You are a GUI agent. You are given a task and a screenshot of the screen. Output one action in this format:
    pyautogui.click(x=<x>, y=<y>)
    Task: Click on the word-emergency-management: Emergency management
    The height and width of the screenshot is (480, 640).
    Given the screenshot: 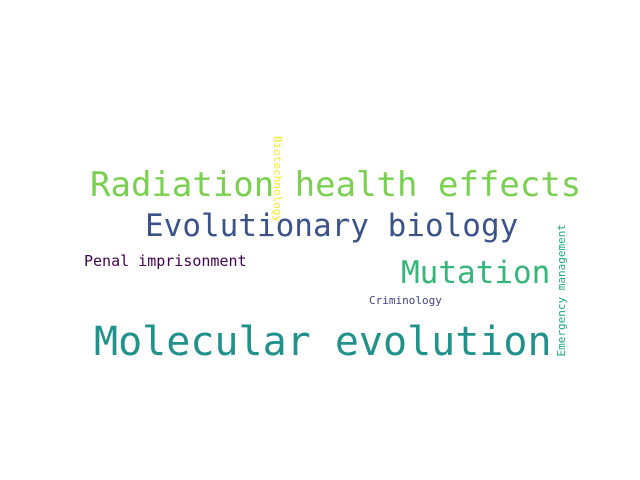 What is the action you would take?
    pyautogui.click(x=561, y=290)
    